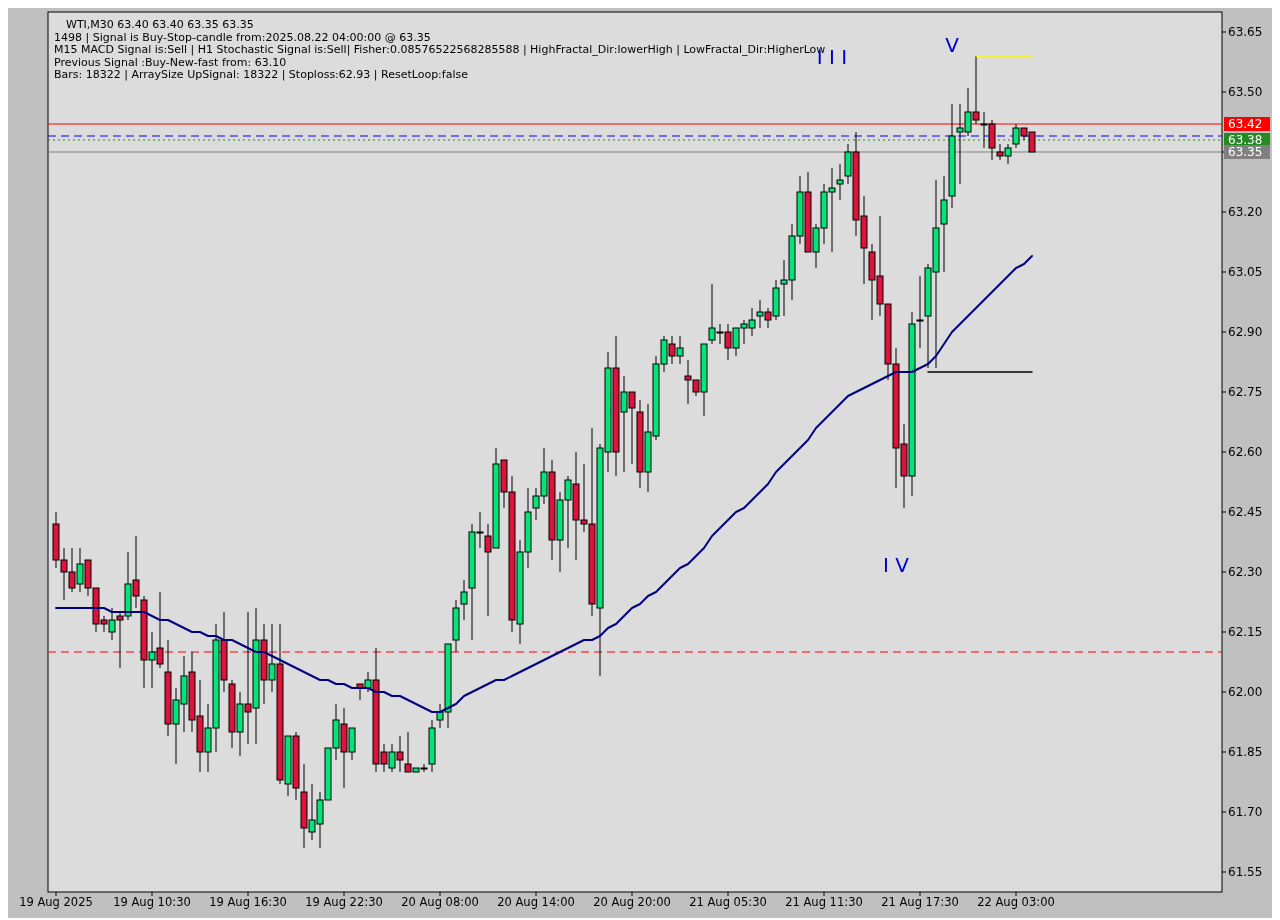  What do you see at coordinates (1245, 32) in the screenshot?
I see `y-tick-label: 63.65` at bounding box center [1245, 32].